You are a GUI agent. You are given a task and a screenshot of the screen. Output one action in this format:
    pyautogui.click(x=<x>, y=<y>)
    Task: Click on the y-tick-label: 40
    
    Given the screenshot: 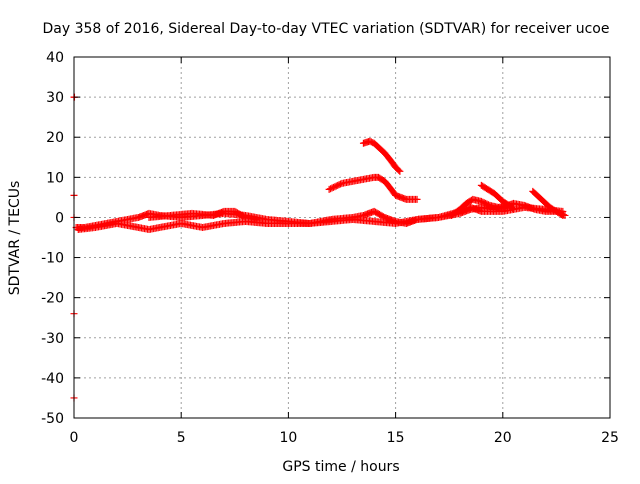 What is the action you would take?
    pyautogui.click(x=55, y=58)
    